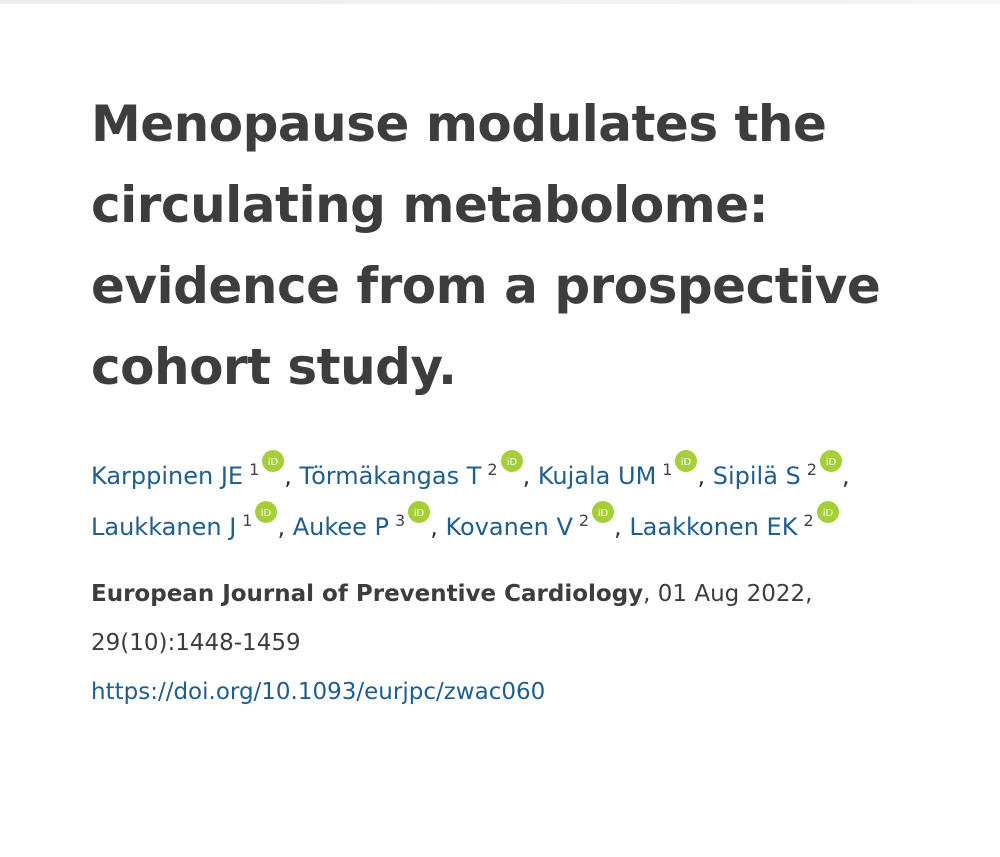 The width and height of the screenshot is (1000, 857). I want to click on author-item: Karppinen JE 1 iD,, so click(195, 470).